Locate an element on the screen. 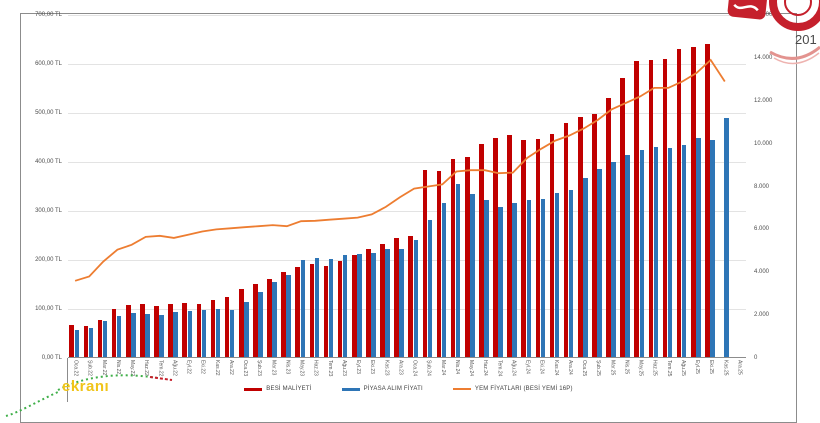 The height and width of the screenshot is (423, 820). logo-year-text: 201 is located at coordinates (806, 39).